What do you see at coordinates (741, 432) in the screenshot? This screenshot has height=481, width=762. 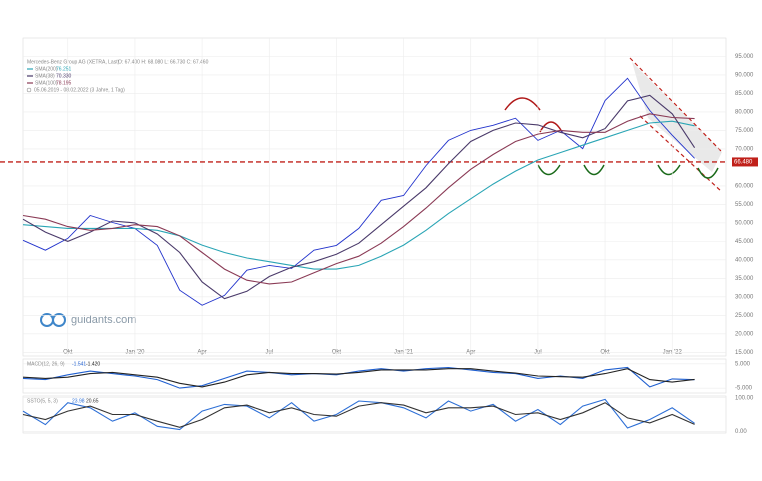 I see `y-tick-label: 0.00` at bounding box center [741, 432].